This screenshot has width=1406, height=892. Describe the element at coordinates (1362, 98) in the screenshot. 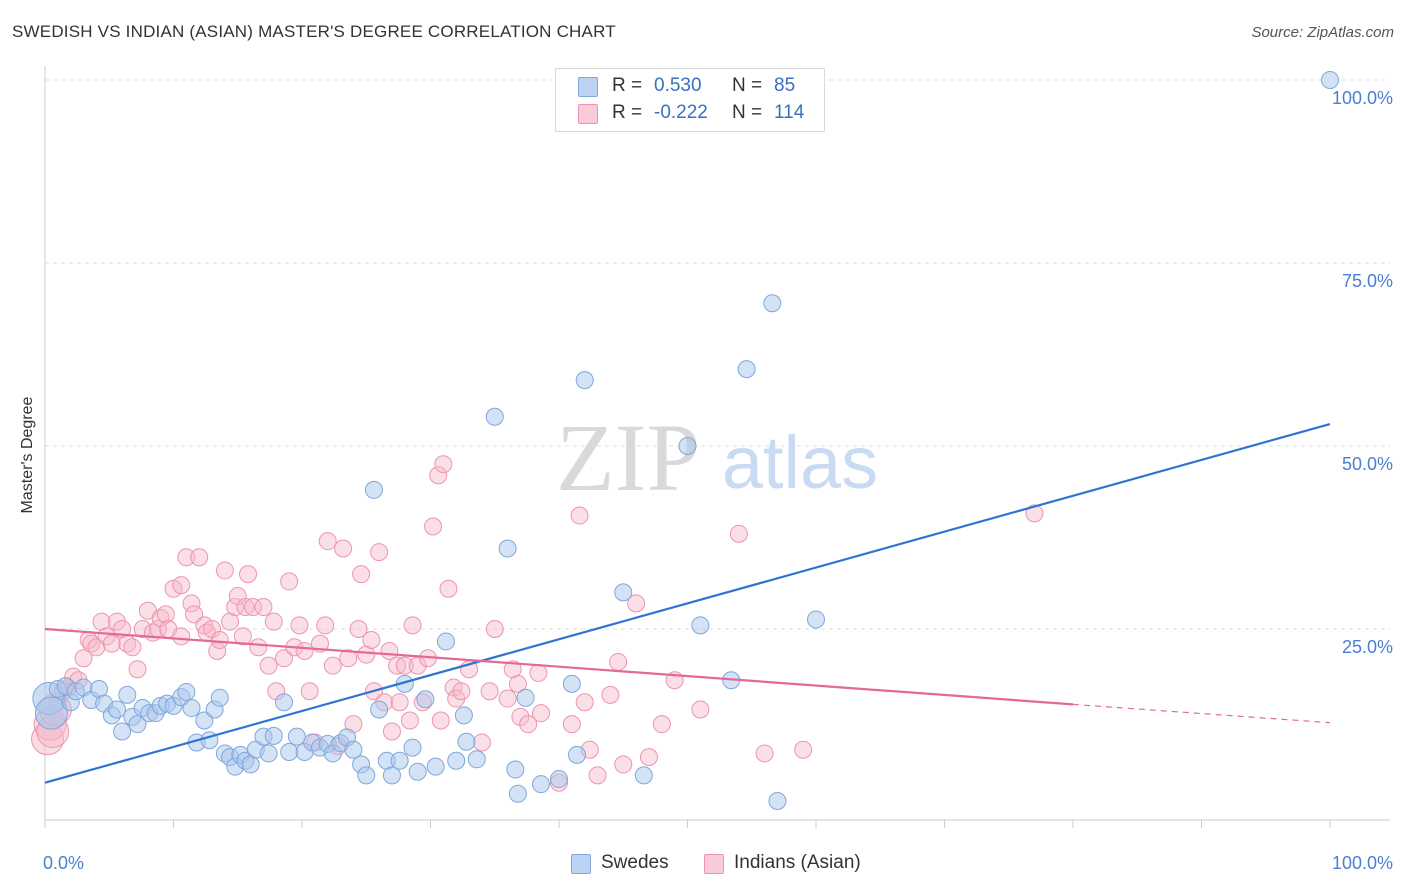

I see `y-tick-label: 100.0%` at that location.